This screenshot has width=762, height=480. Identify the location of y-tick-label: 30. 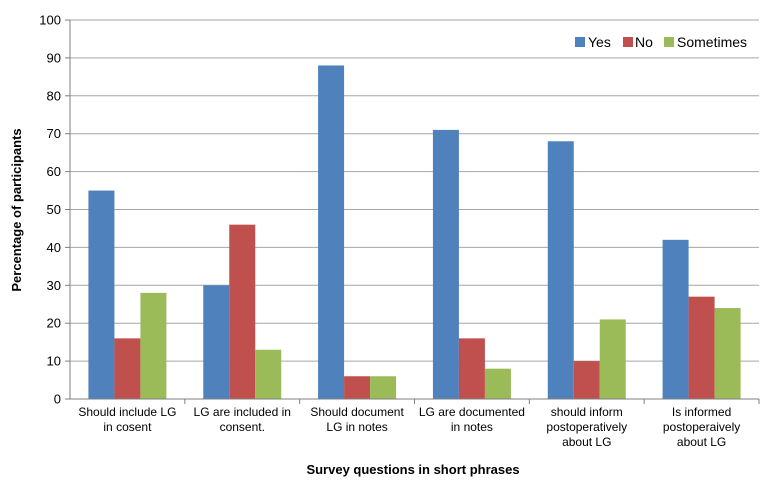
(54, 285).